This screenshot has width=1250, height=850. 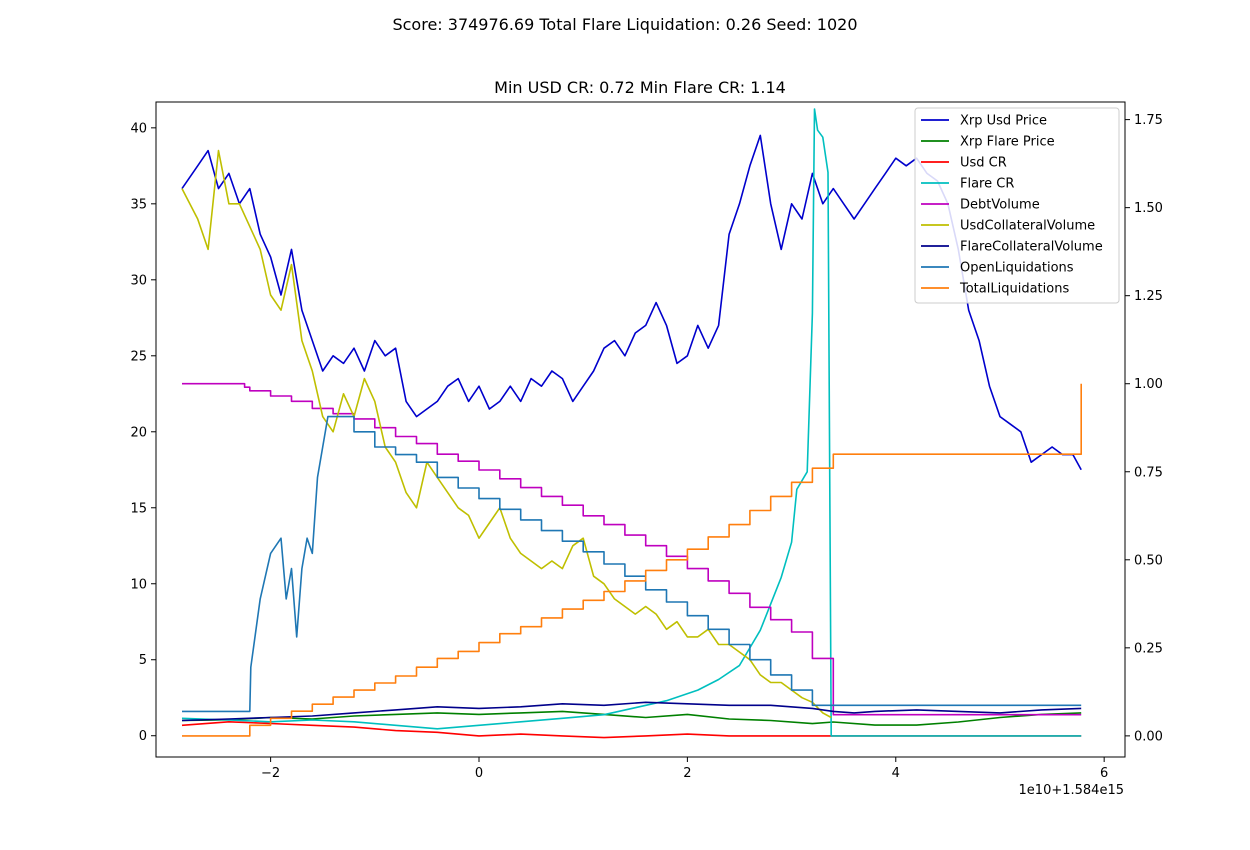 I want to click on legend-label: FlareCollateralVolume, so click(x=1031, y=247).